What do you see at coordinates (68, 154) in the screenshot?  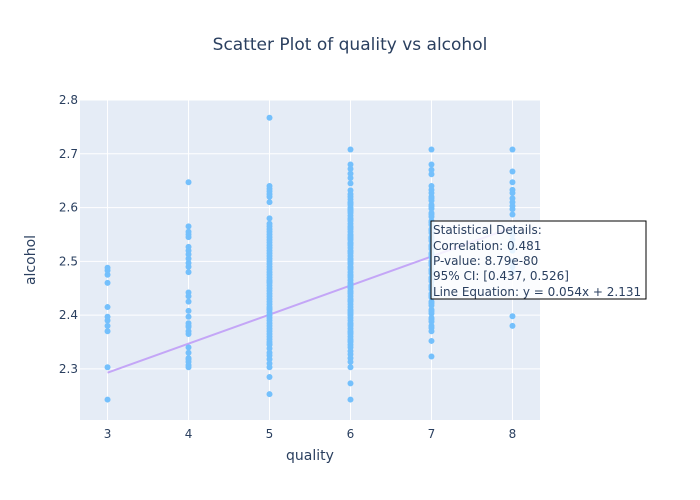 I see `y-tick-label: 2.7` at bounding box center [68, 154].